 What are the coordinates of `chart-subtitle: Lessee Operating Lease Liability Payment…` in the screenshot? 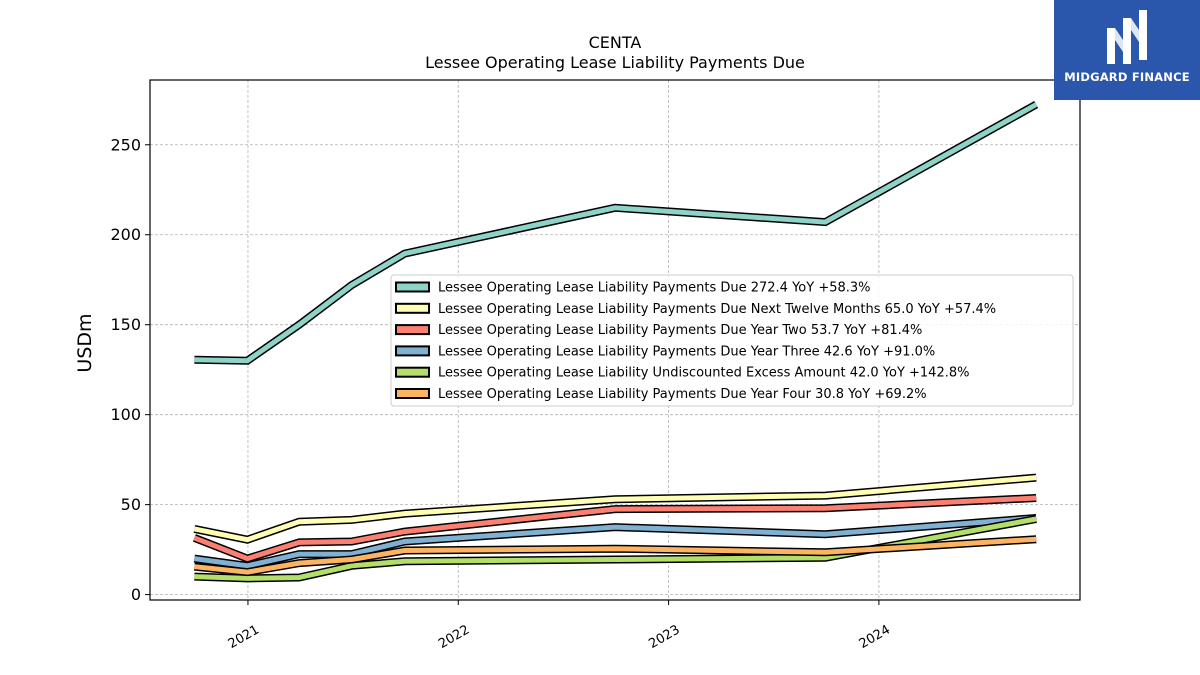 It's located at (615, 62).